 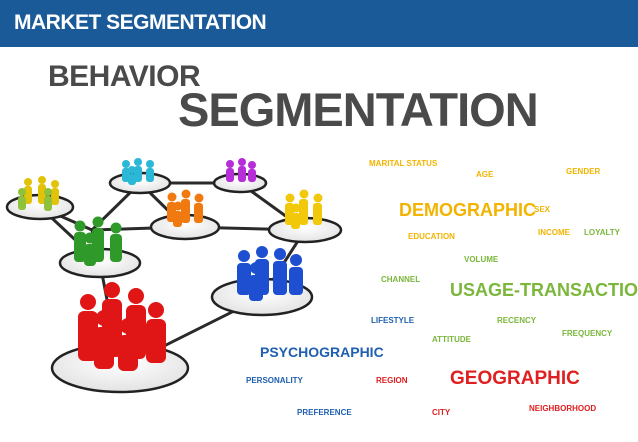 What do you see at coordinates (481, 259) in the screenshot?
I see `word-volume: VOLUME` at bounding box center [481, 259].